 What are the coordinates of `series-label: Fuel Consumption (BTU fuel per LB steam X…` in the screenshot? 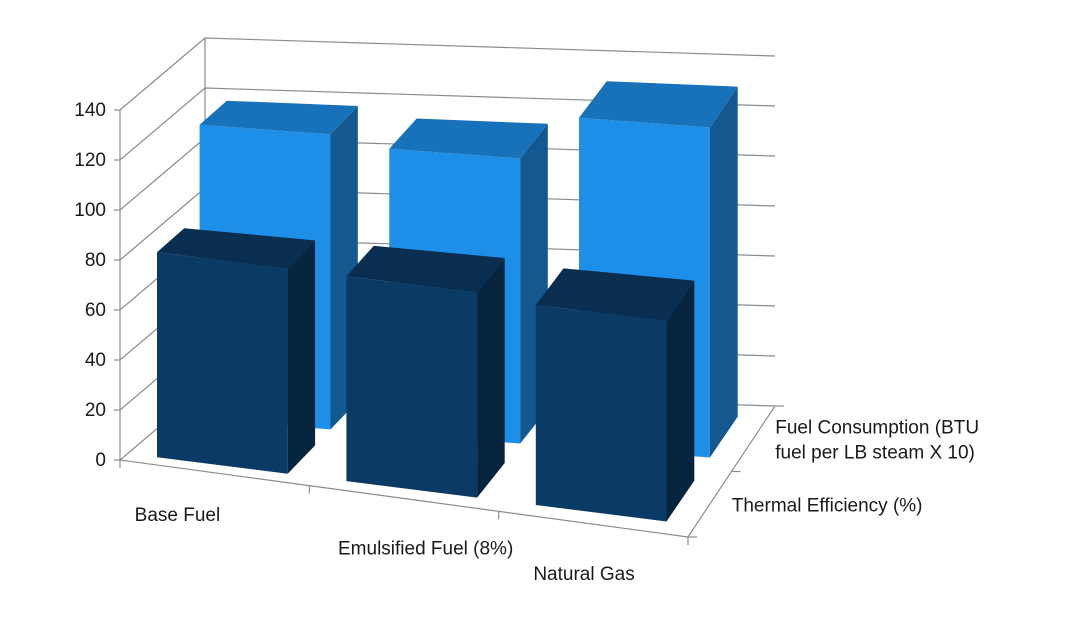 It's located at (877, 440).